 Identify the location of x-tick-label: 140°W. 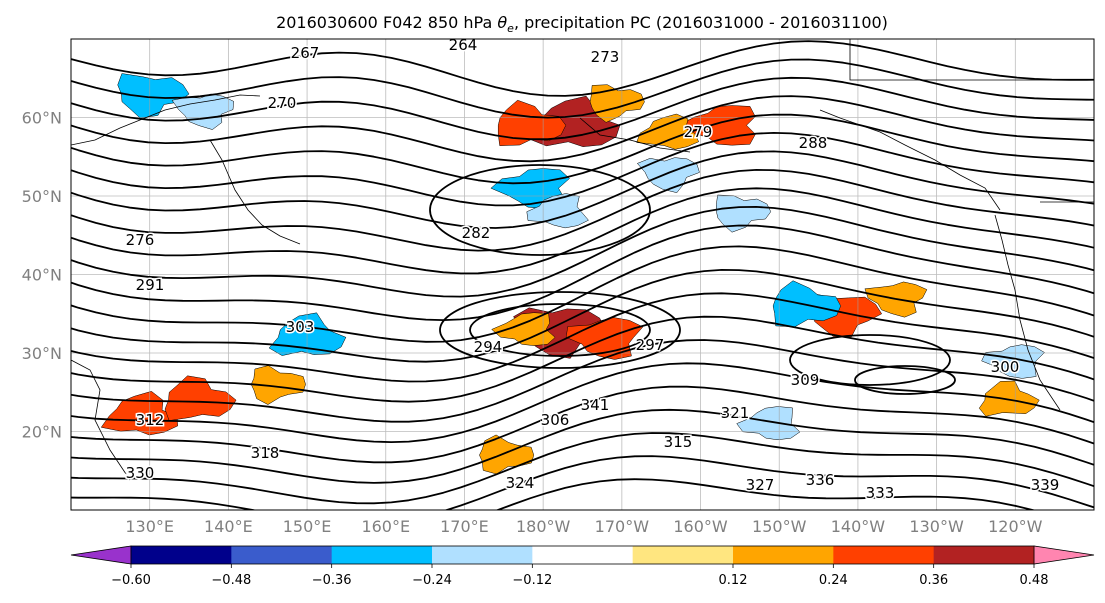
(858, 526).